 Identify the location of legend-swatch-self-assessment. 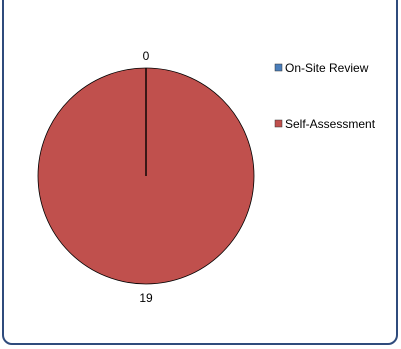
(278, 123).